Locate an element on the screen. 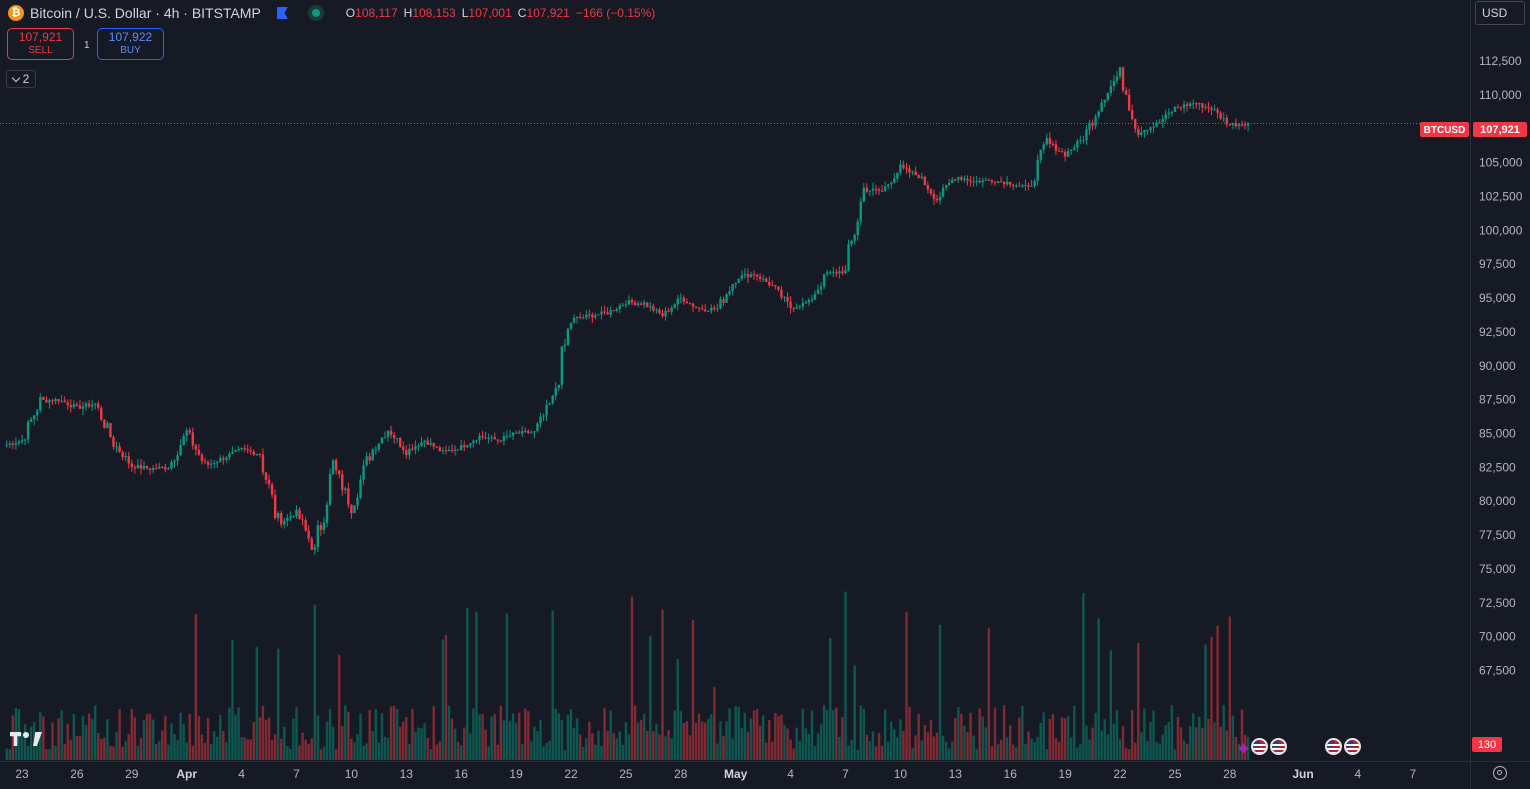 Image resolution: width=1530 pixels, height=789 pixels. symbol-title: Bitcoin / U.S. Dollar · 4h · BITSTAMP is located at coordinates (145, 13).